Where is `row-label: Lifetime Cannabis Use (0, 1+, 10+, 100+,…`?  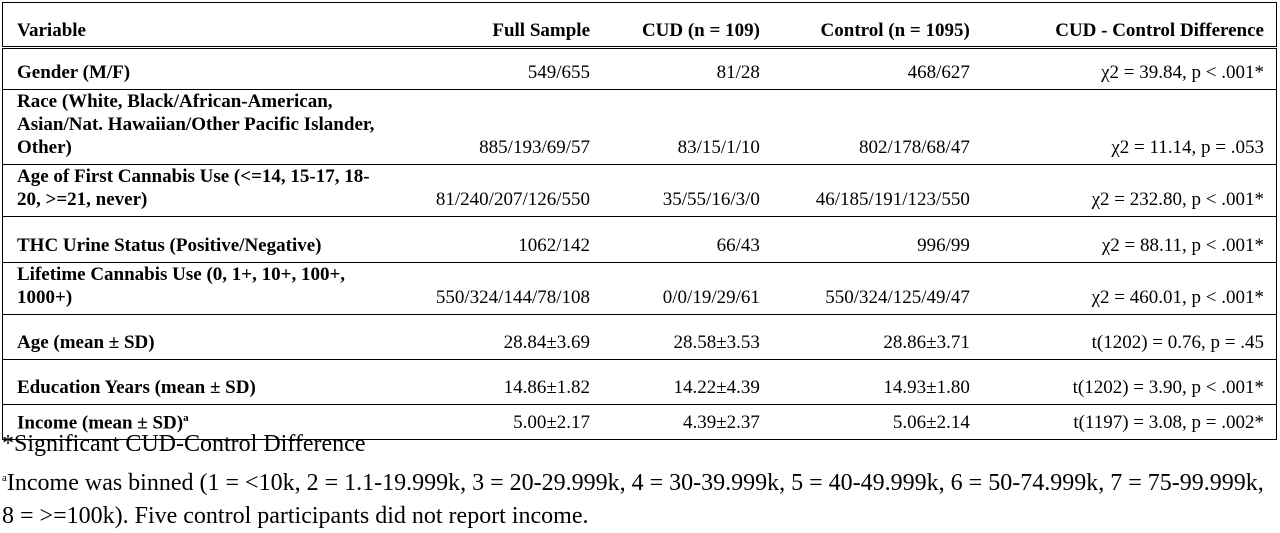 row-label: Lifetime Cannabis Use (0, 1+, 10+, 100+,… is located at coordinates (181, 286).